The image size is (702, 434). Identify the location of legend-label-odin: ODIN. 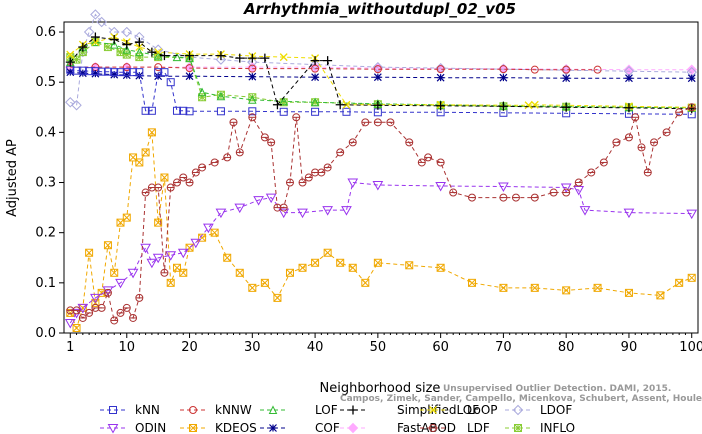
(150, 427).